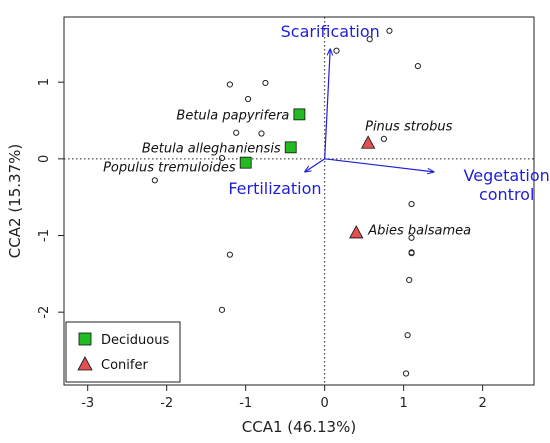 This screenshot has width=550, height=443. Describe the element at coordinates (325, 403) in the screenshot. I see `x-tick-label: 0` at that location.